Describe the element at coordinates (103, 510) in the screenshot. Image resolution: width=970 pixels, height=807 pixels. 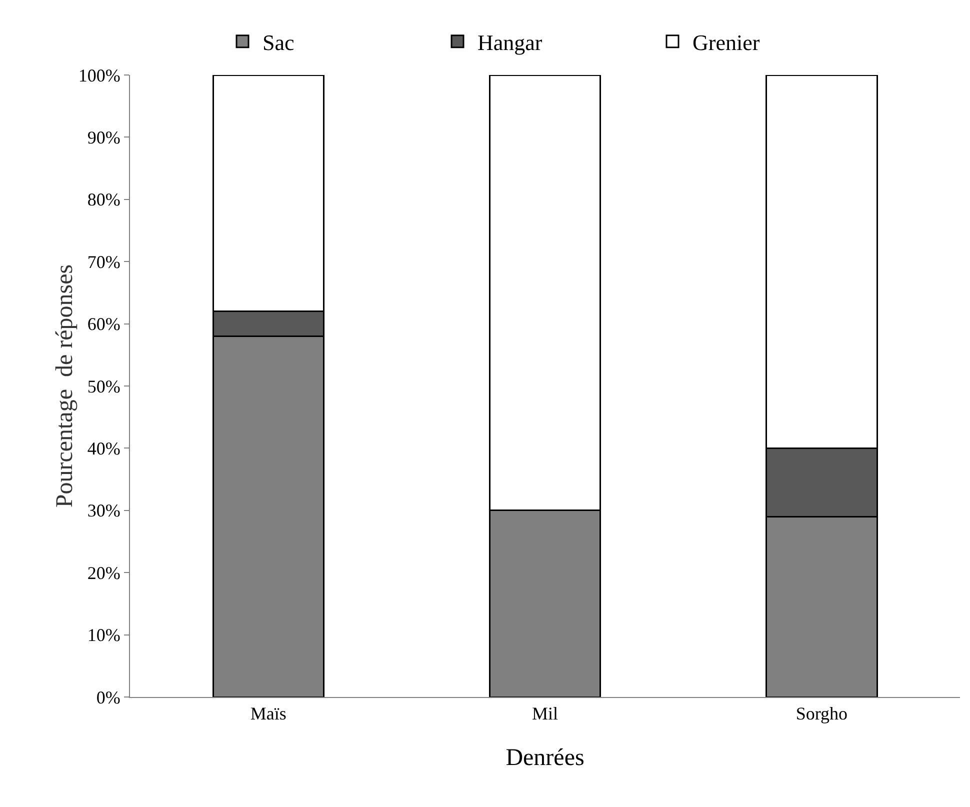
I see `y-tick-label: 30%` at that location.